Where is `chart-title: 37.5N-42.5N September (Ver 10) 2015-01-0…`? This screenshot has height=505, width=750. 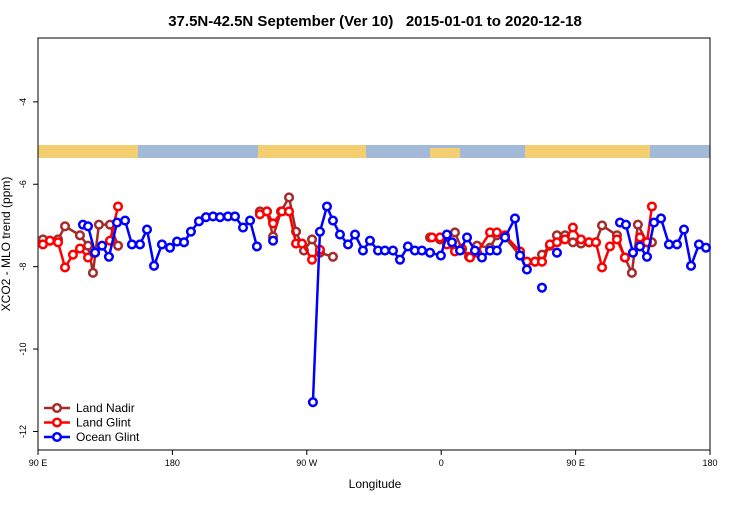 chart-title: 37.5N-42.5N September (Ver 10) 2015-01-0… is located at coordinates (375, 21).